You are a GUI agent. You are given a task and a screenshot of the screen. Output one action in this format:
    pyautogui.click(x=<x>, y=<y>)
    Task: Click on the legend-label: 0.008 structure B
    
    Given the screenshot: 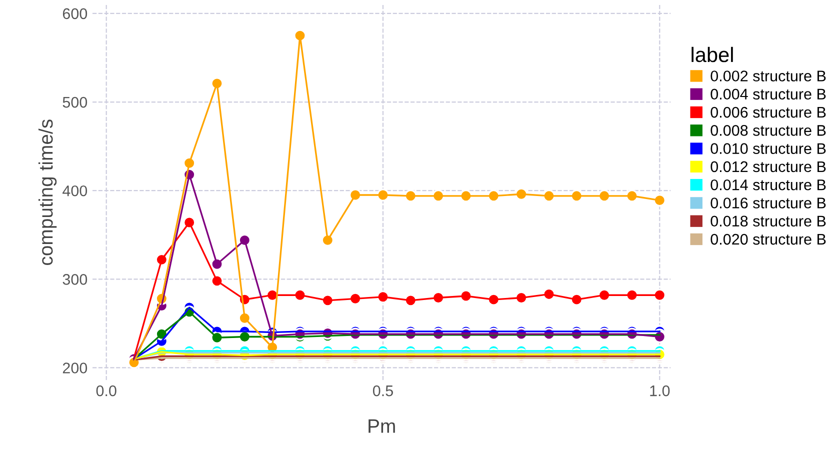 What is the action you would take?
    pyautogui.click(x=768, y=130)
    